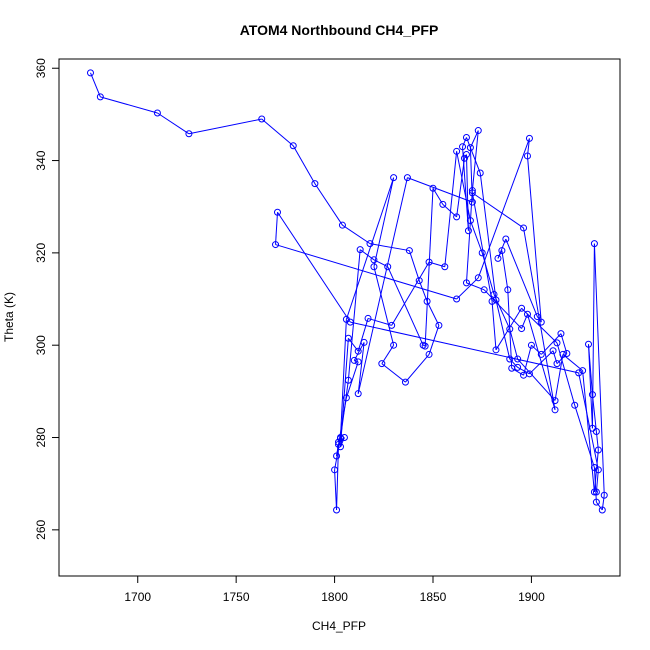  What do you see at coordinates (339, 626) in the screenshot?
I see `x-axis-label: CH4_PFP` at bounding box center [339, 626].